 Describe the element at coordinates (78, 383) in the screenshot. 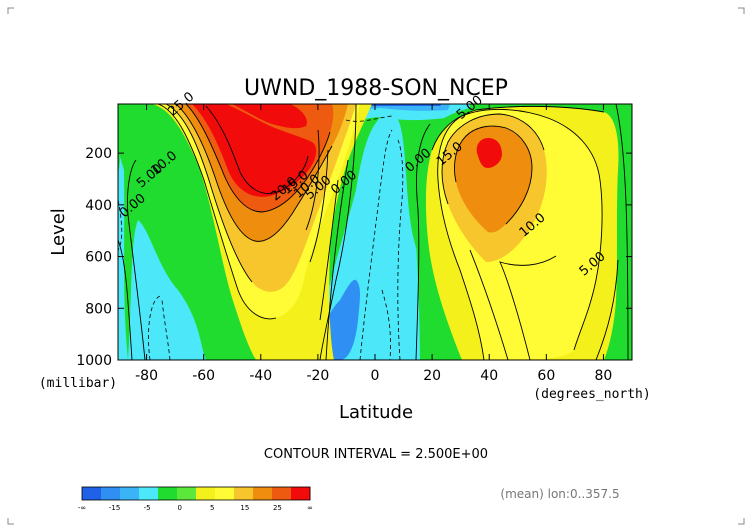

I see `y-unit-label: (millibar)` at that location.